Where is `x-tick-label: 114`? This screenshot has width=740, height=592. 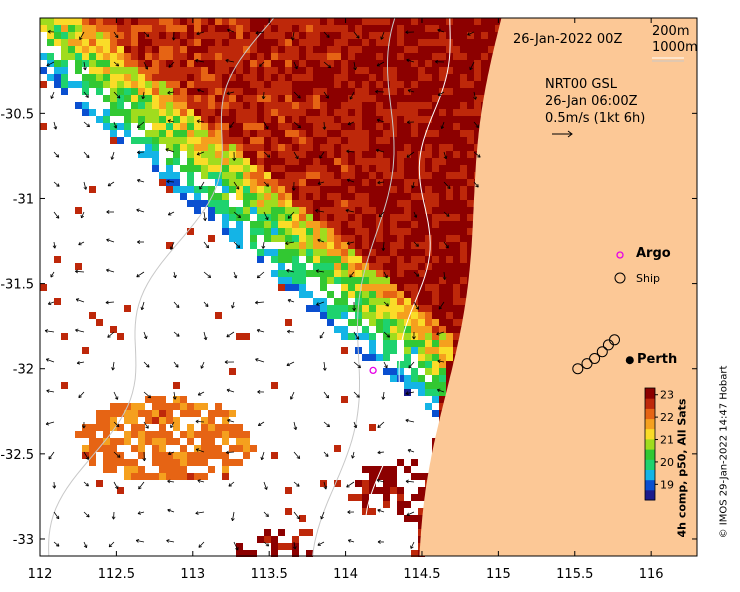
x-tick-label: 114 is located at coordinates (345, 574).